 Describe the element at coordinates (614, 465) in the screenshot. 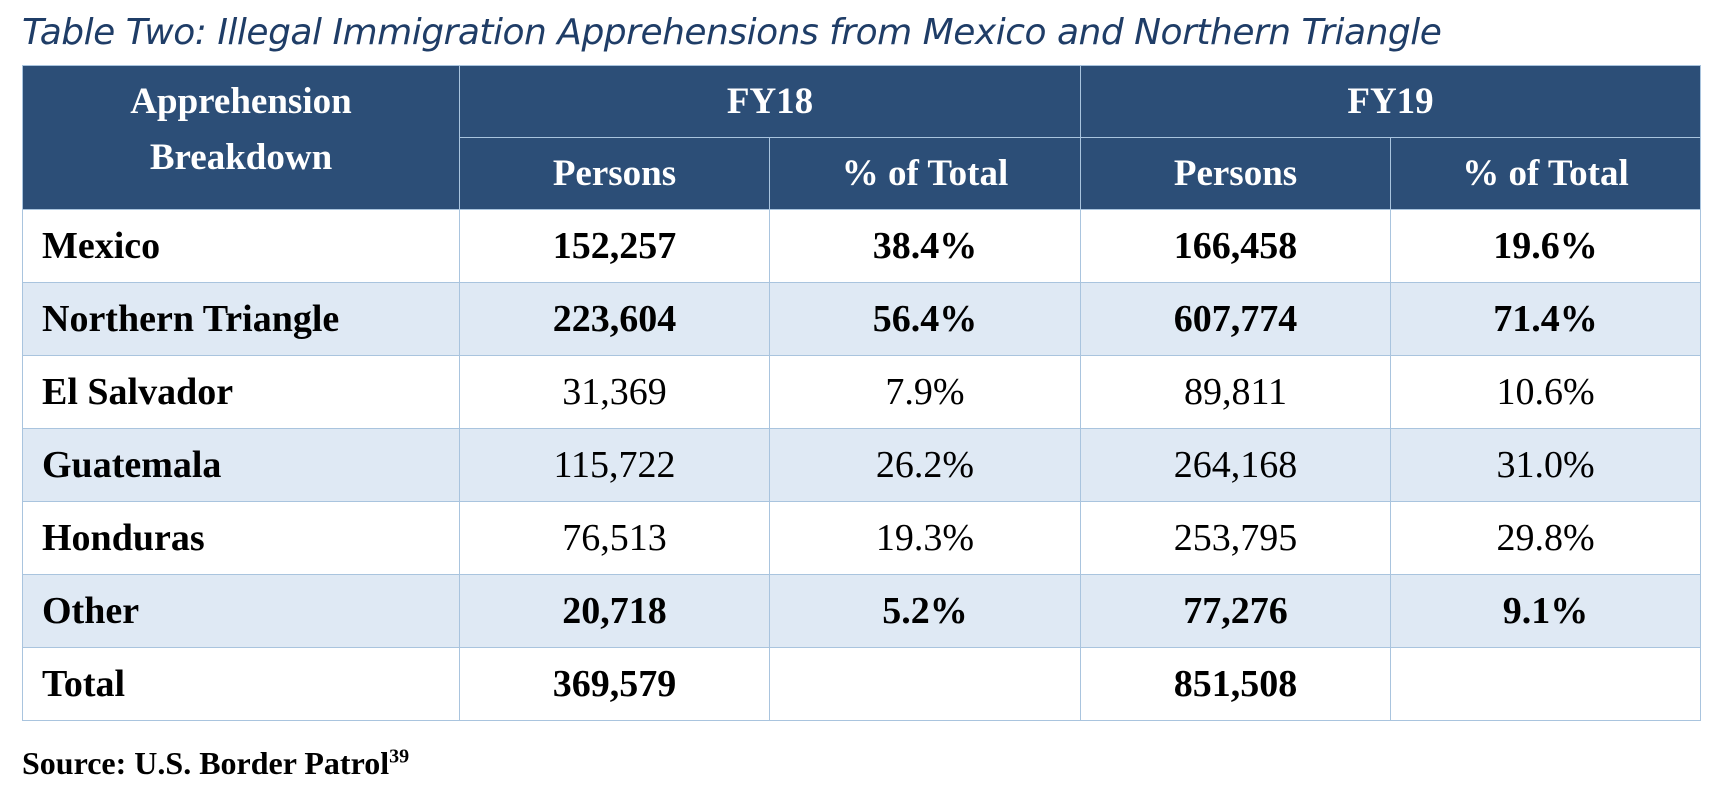

I see `cell-fy18-persons: 115,722` at that location.